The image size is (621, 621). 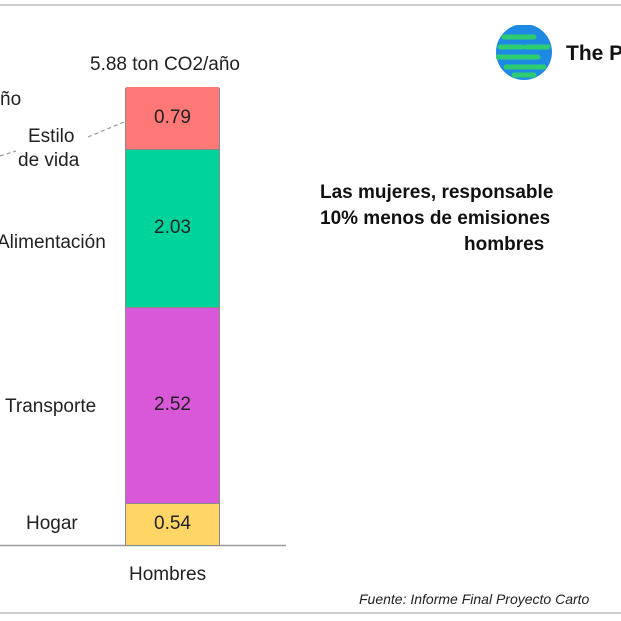 What do you see at coordinates (437, 192) in the screenshot?
I see `headline-line-1: Las mujeres, responsable` at bounding box center [437, 192].